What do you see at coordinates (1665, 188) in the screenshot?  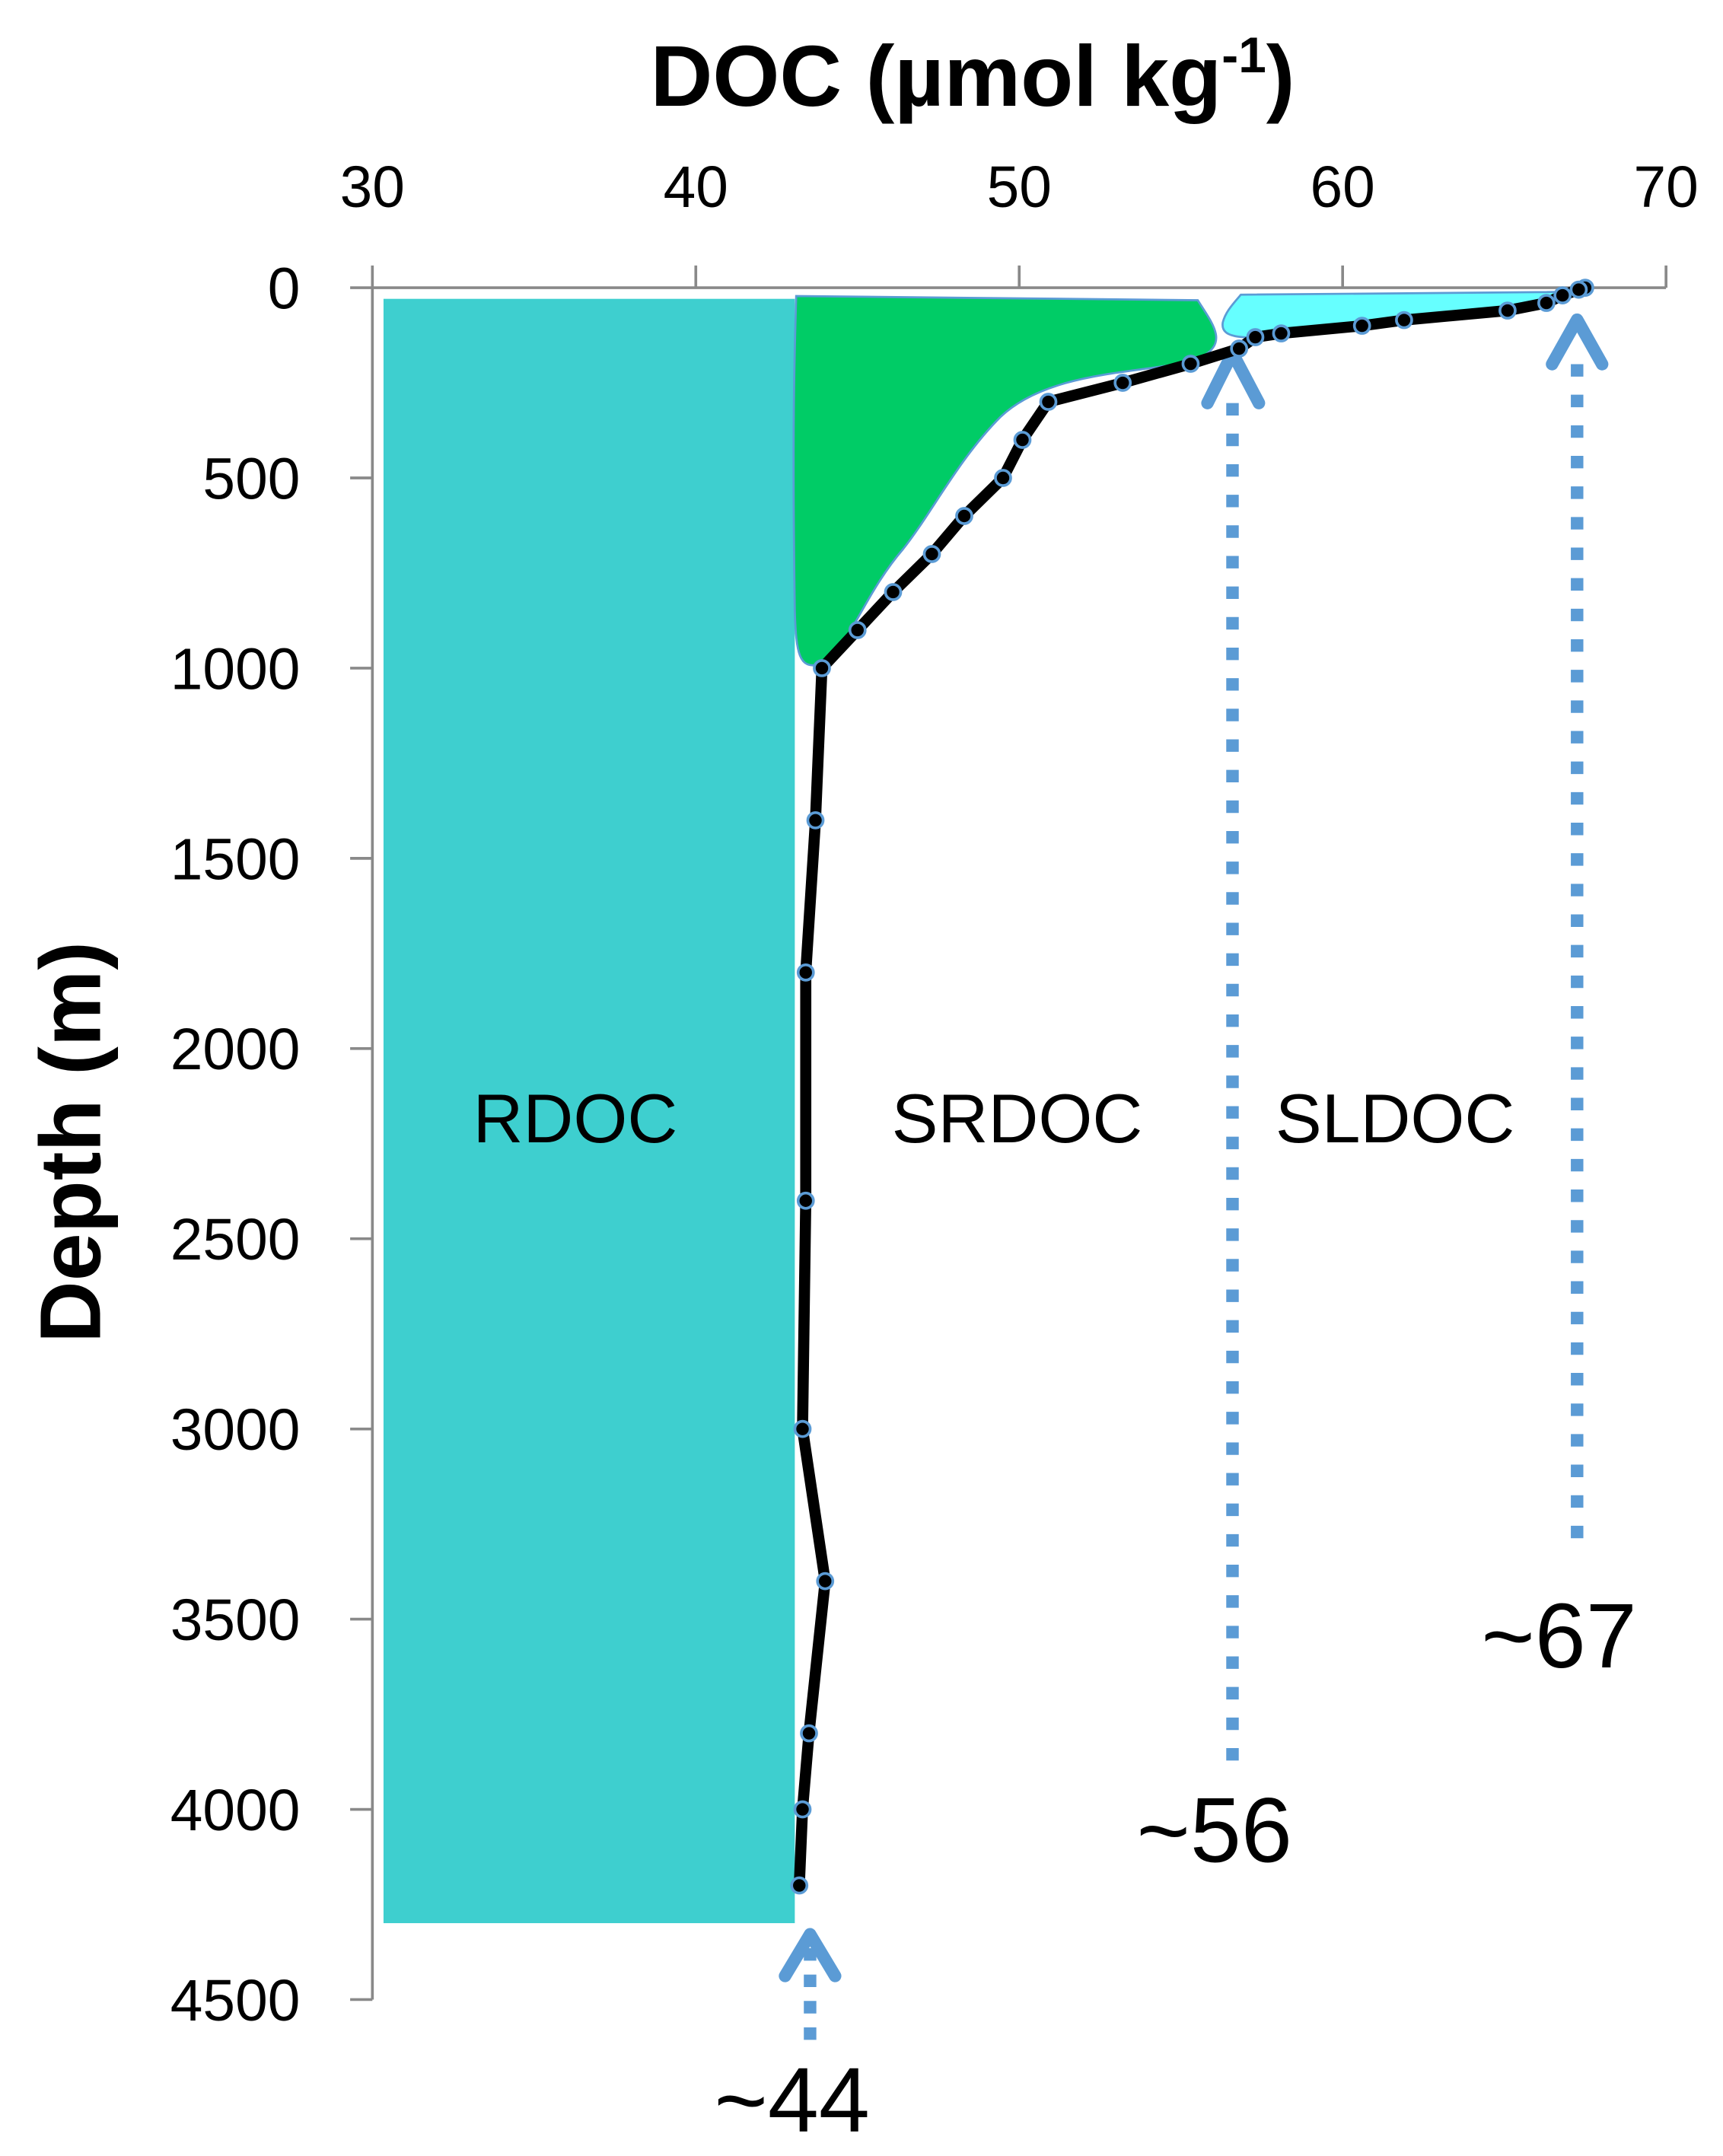 I see `x-tick-label: 70` at bounding box center [1665, 188].